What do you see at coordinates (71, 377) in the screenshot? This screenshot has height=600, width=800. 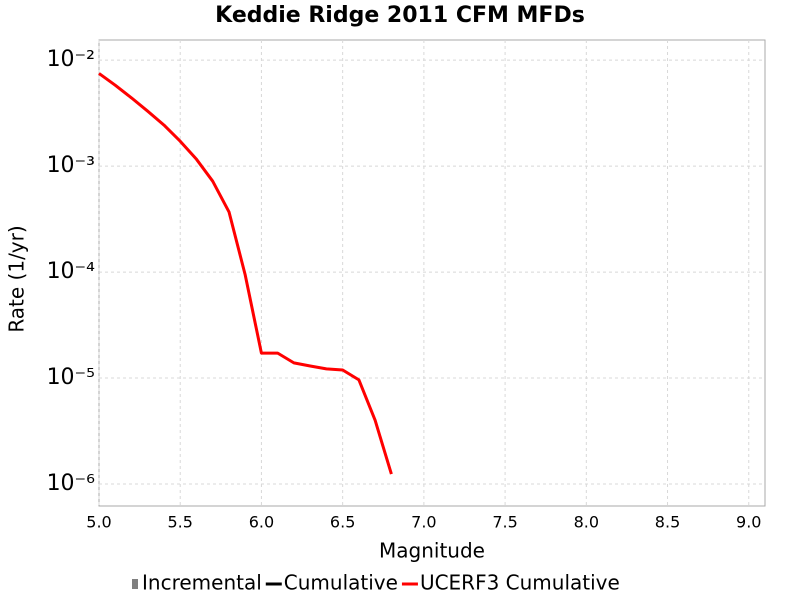 I see `y-tick-label: 10⁻⁵` at bounding box center [71, 377].